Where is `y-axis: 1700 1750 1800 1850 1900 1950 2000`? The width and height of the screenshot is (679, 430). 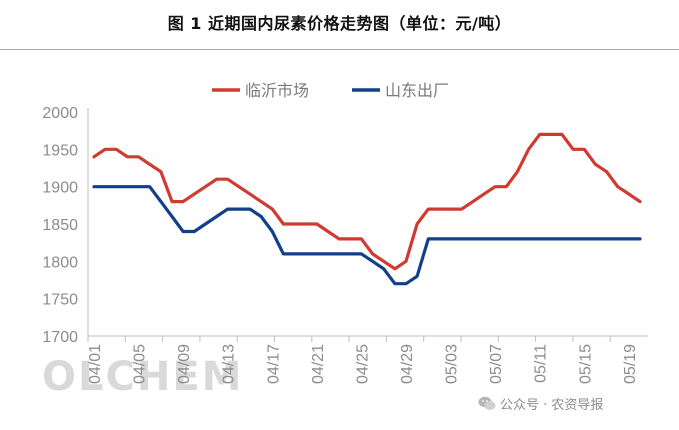
y-axis: 1700 1750 1800 1850 1900 1950 2000 is located at coordinates (65, 225).